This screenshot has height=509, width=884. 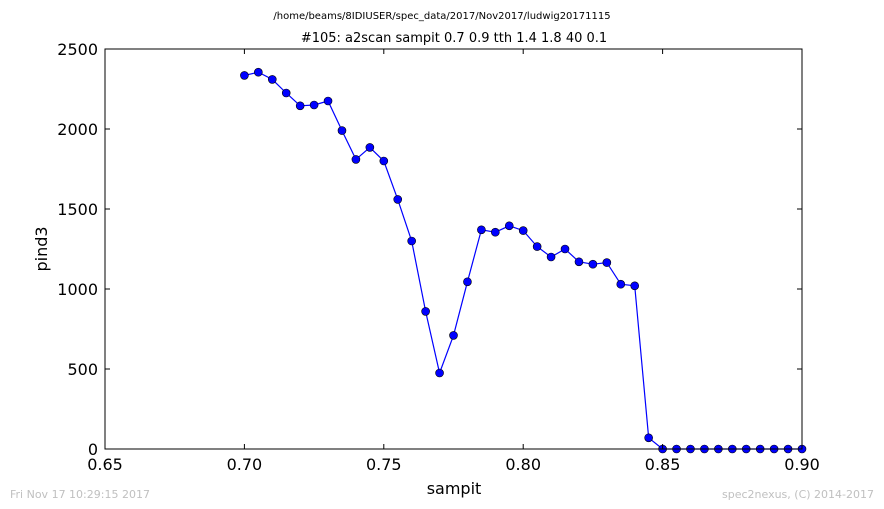 I want to click on y-tick-label: 1000, so click(x=77, y=289).